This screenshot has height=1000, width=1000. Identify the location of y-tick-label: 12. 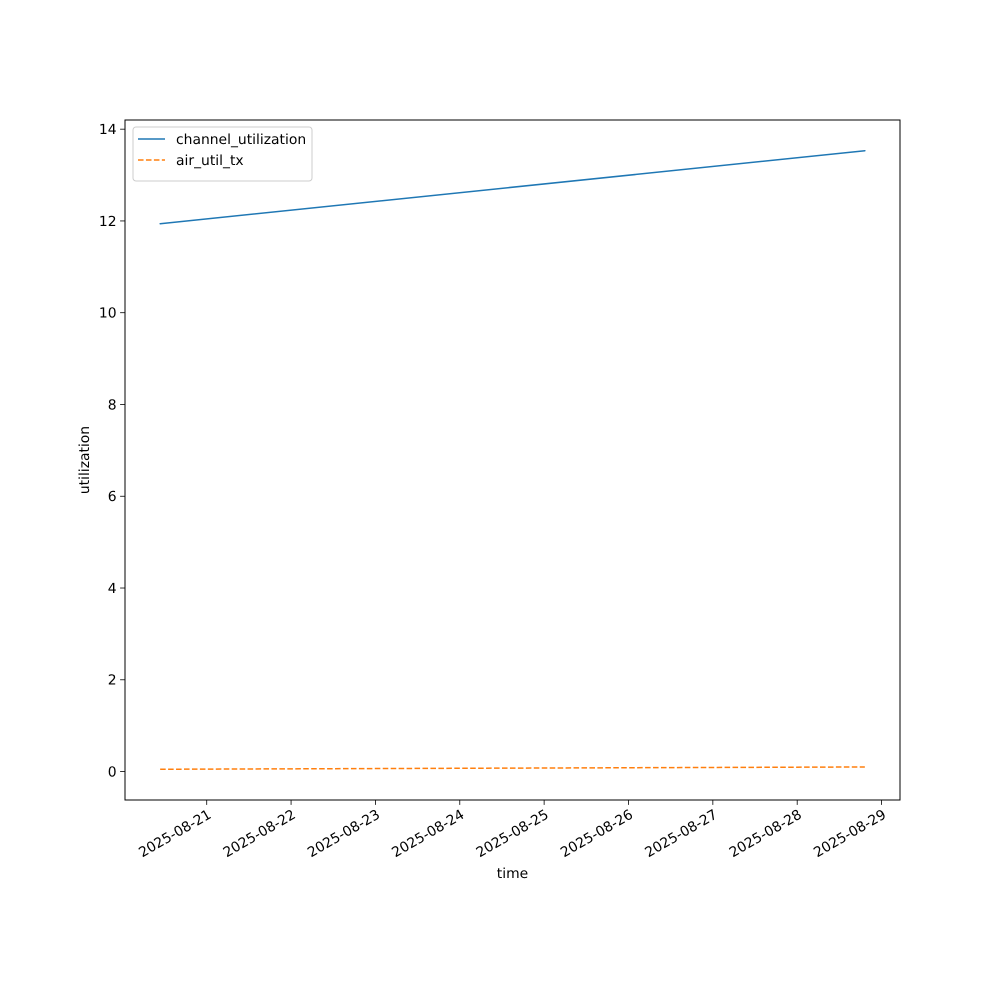
(107, 222).